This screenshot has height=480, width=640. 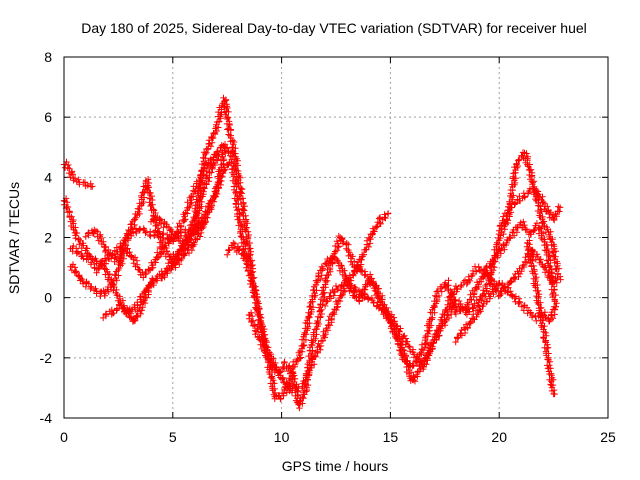 What do you see at coordinates (608, 437) in the screenshot?
I see `x-tick-label: 25` at bounding box center [608, 437].